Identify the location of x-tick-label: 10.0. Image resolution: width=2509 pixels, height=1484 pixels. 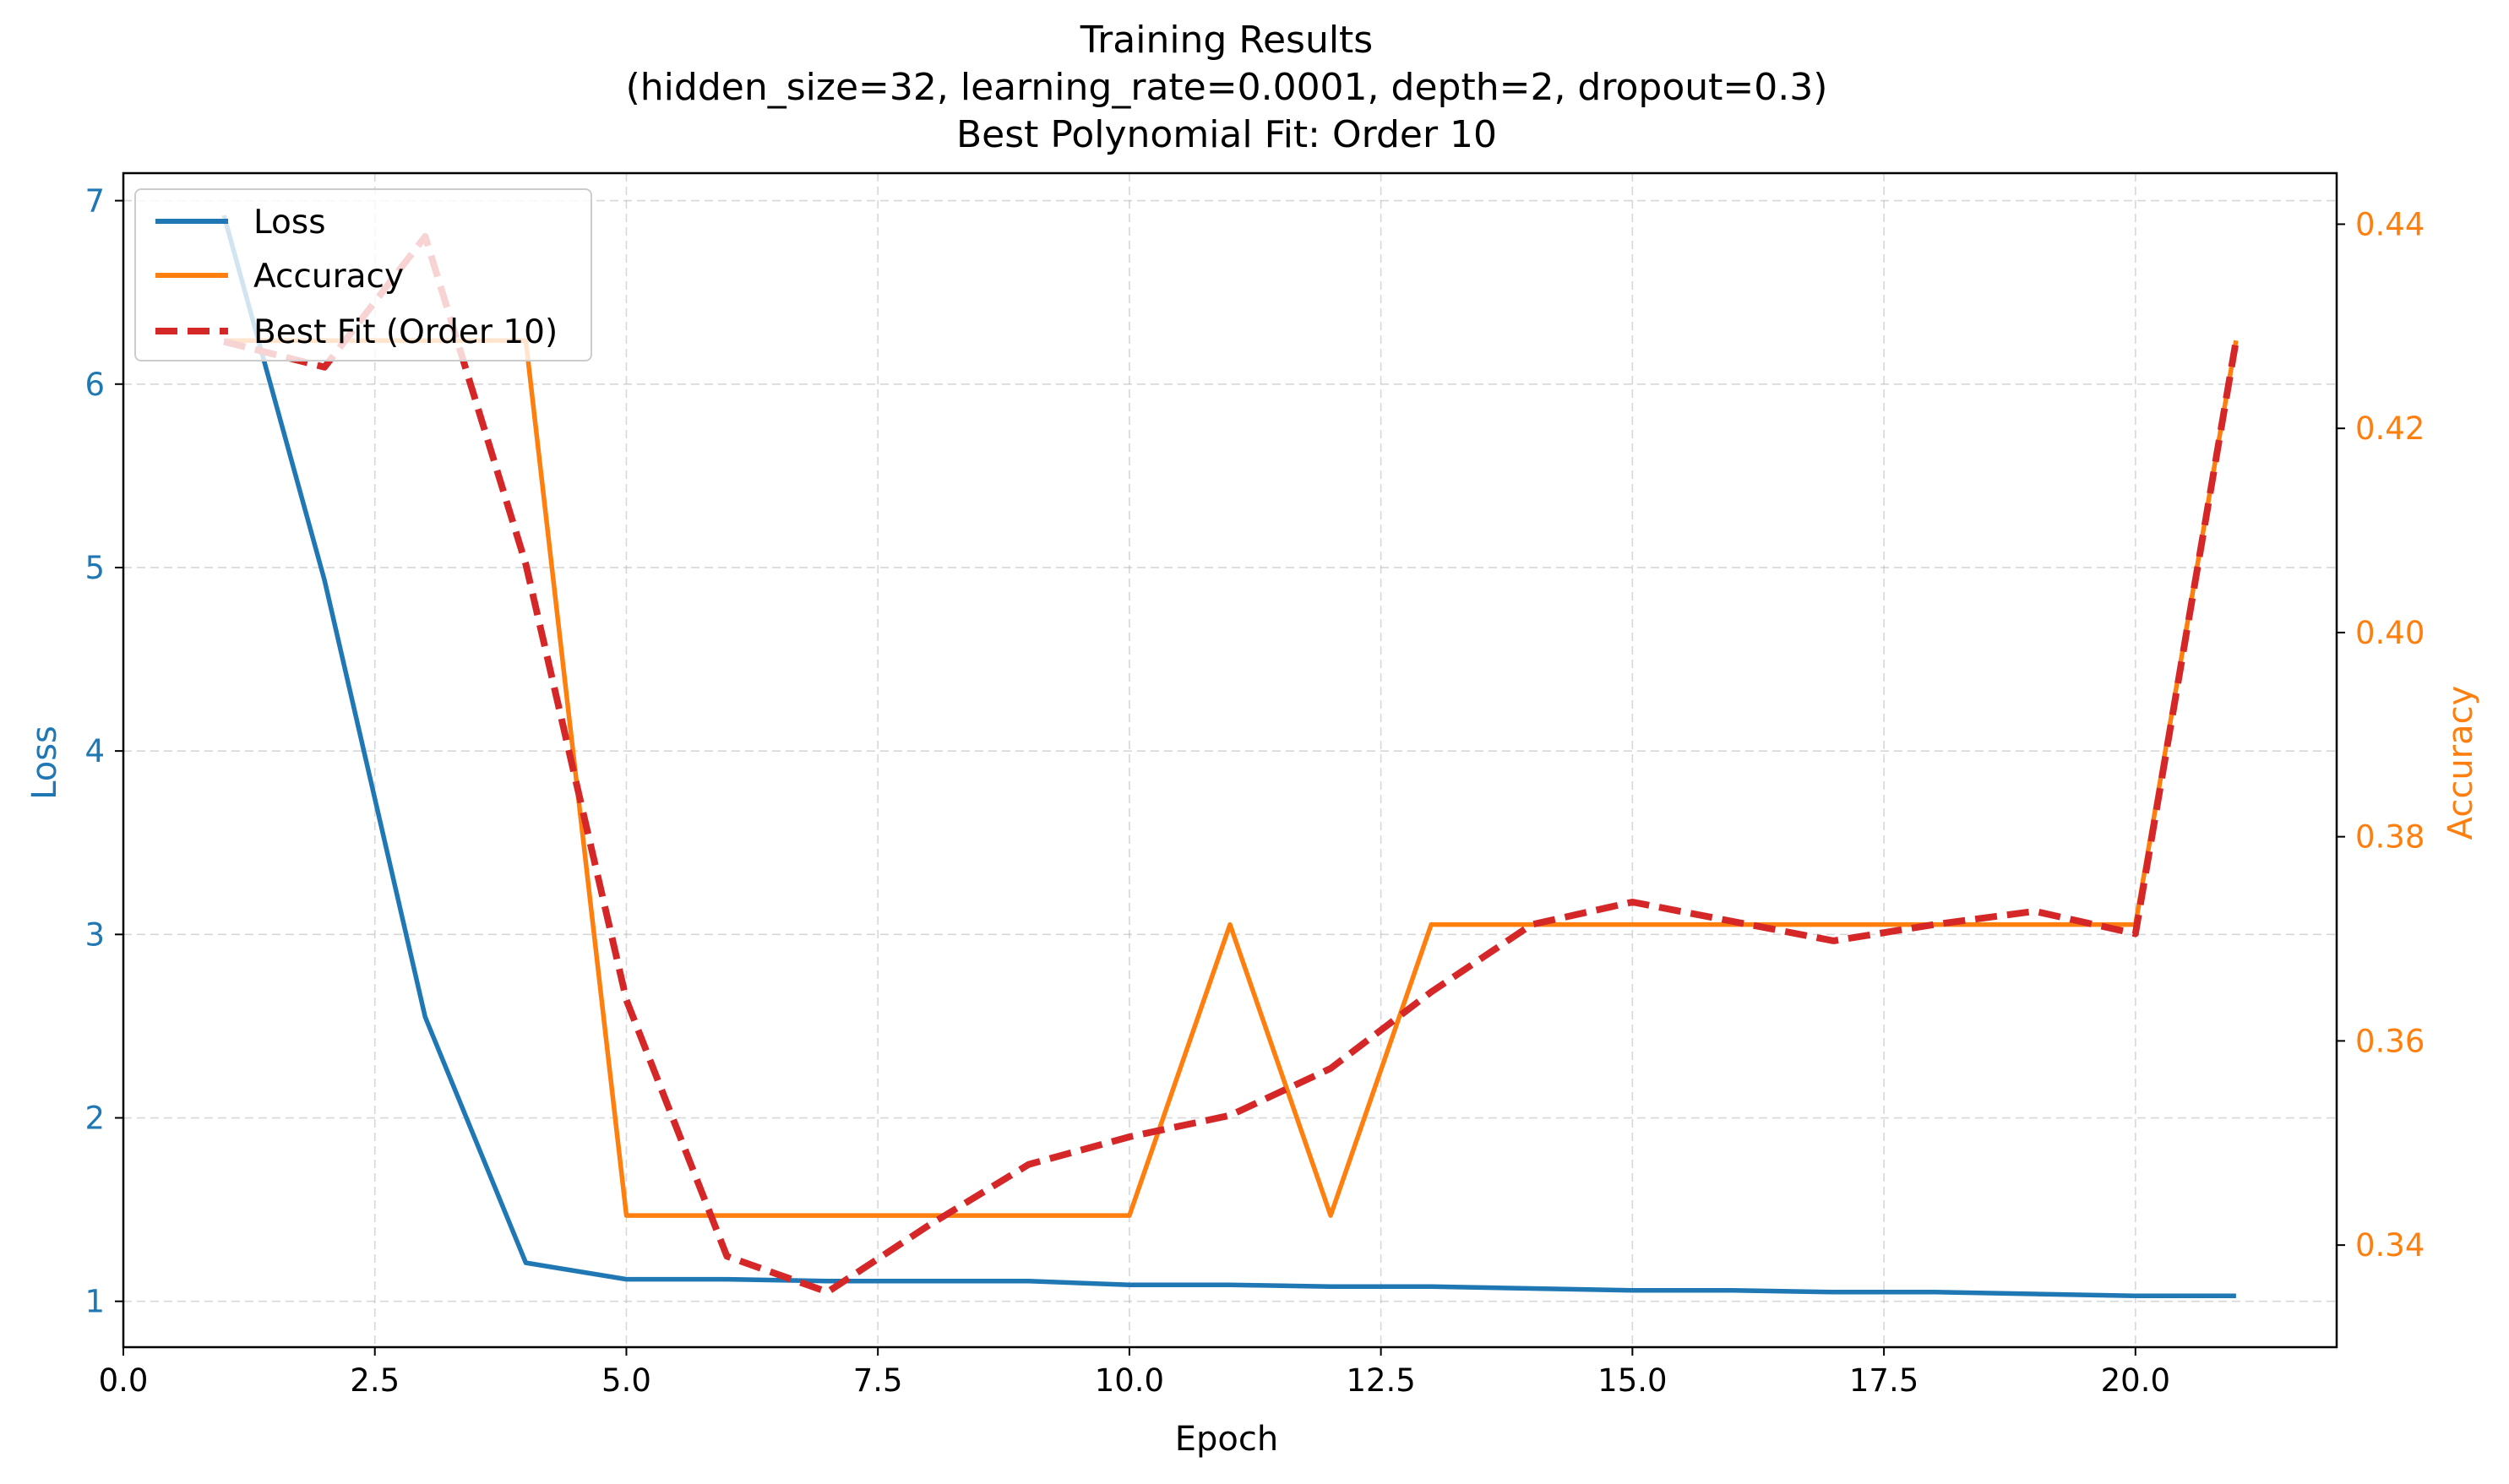
(1129, 1380).